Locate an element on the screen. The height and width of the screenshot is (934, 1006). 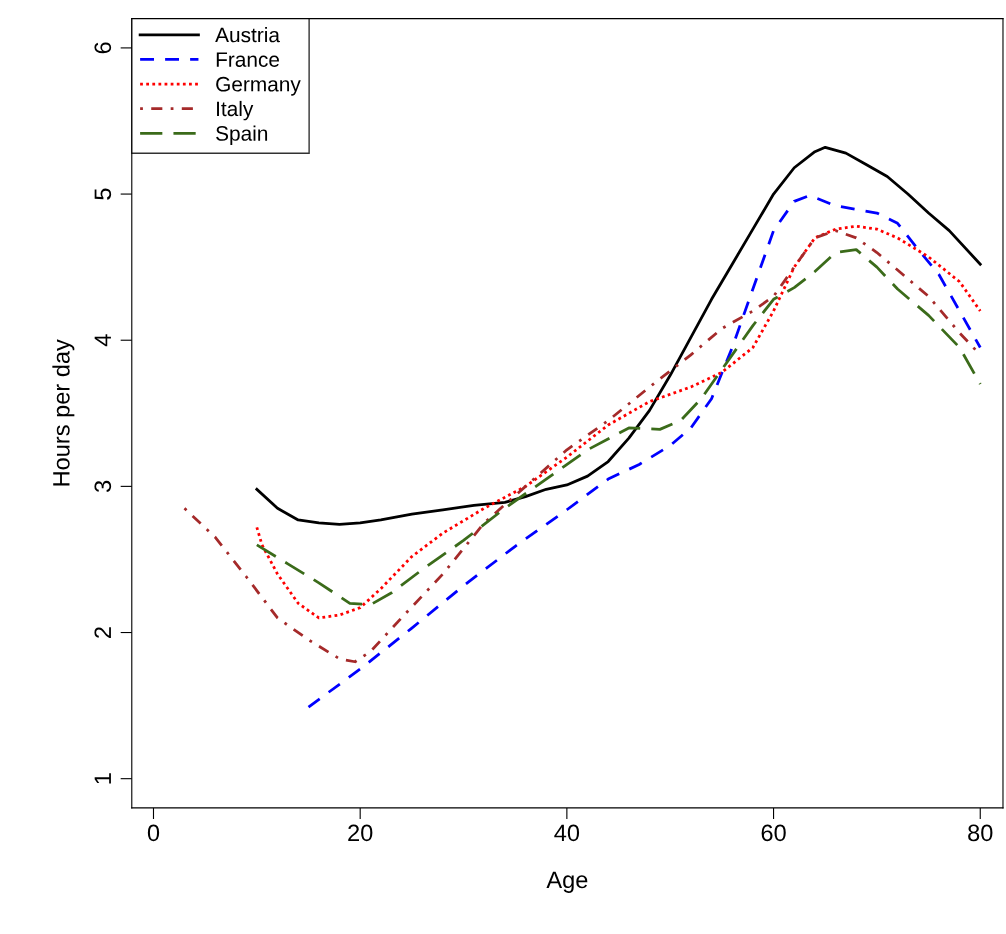
x-tick-label: 80 is located at coordinates (980, 833).